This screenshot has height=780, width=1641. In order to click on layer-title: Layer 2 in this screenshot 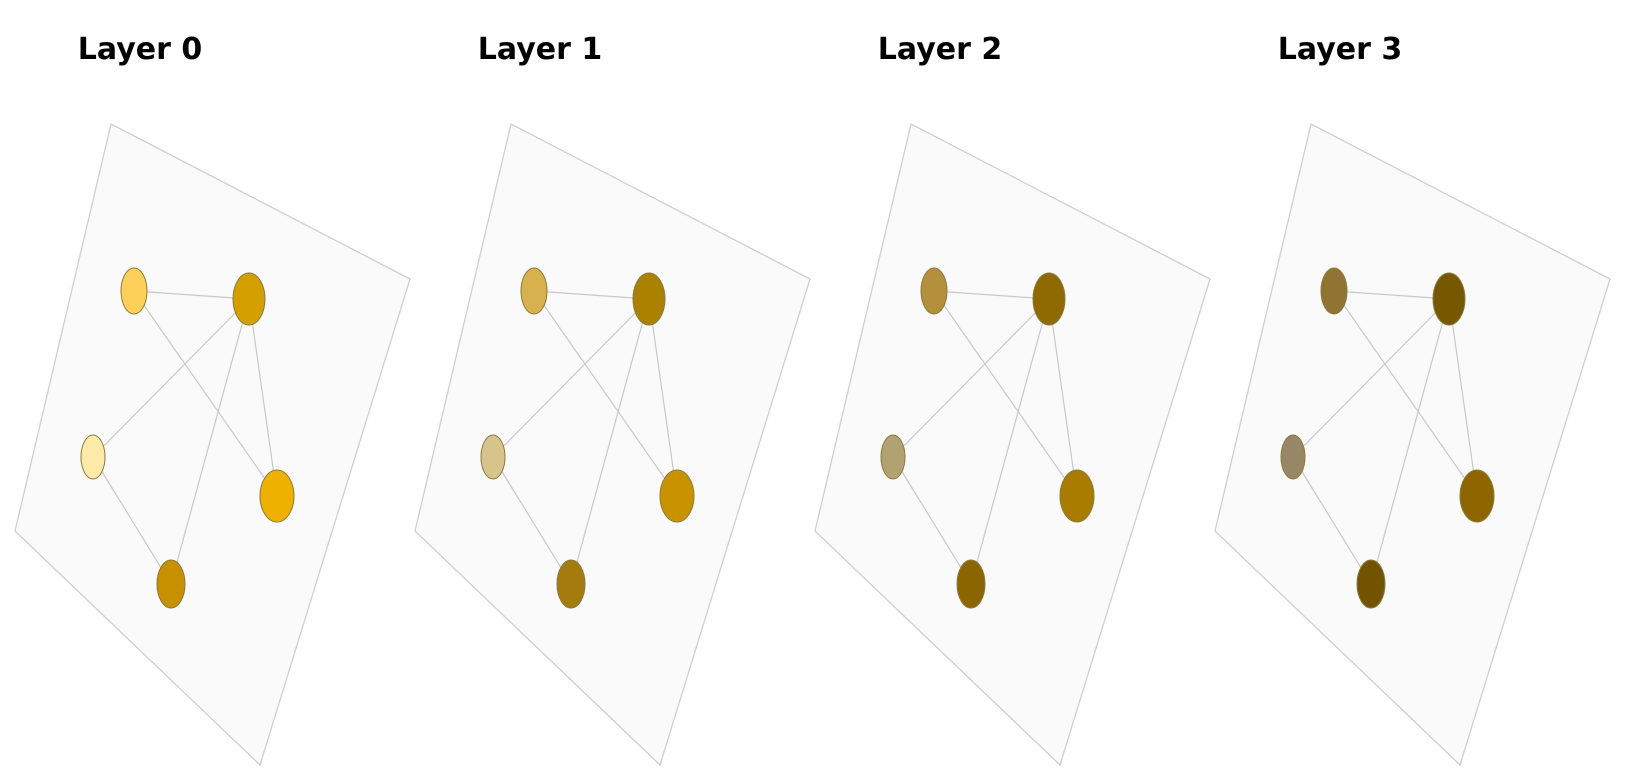, I will do `click(940, 49)`.